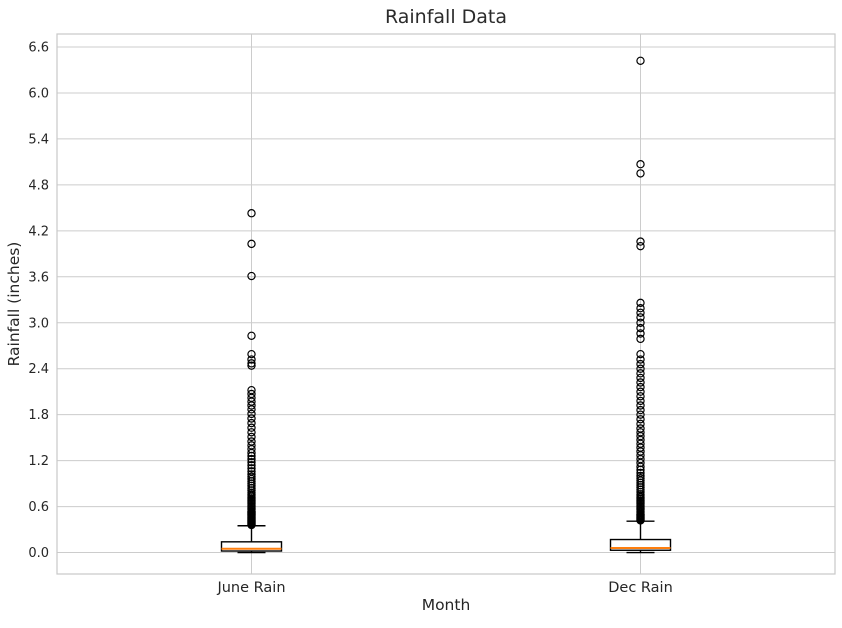  What do you see at coordinates (38, 461) in the screenshot?
I see `y-tick-label: 1.2` at bounding box center [38, 461].